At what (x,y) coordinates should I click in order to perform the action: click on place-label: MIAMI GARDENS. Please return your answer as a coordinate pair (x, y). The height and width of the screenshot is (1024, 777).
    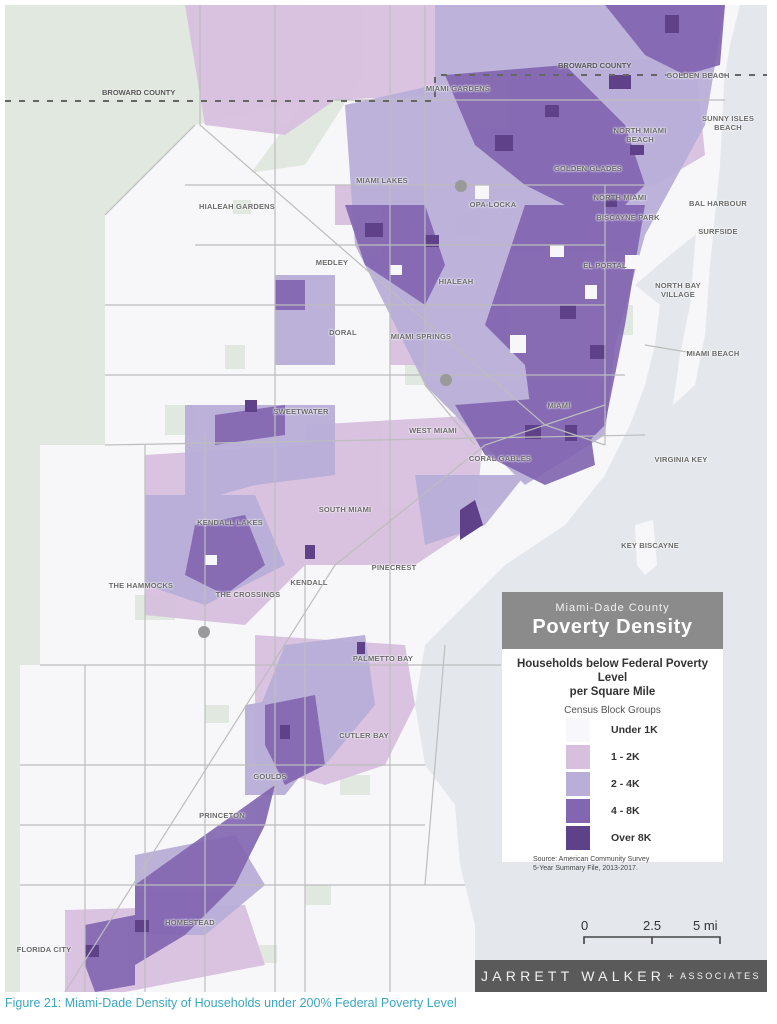
    Looking at the image, I should click on (458, 88).